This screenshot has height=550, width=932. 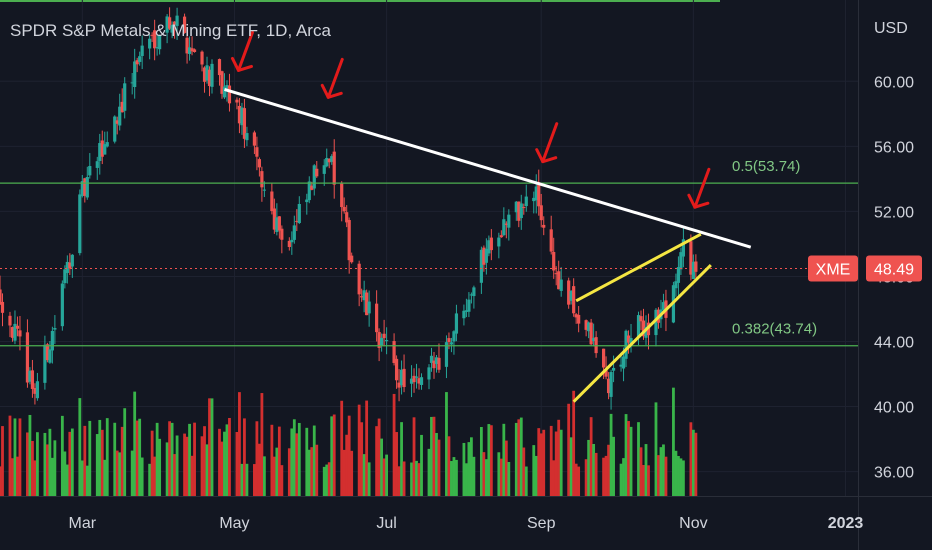 I want to click on symbol-tag-label: XME, so click(x=833, y=269).